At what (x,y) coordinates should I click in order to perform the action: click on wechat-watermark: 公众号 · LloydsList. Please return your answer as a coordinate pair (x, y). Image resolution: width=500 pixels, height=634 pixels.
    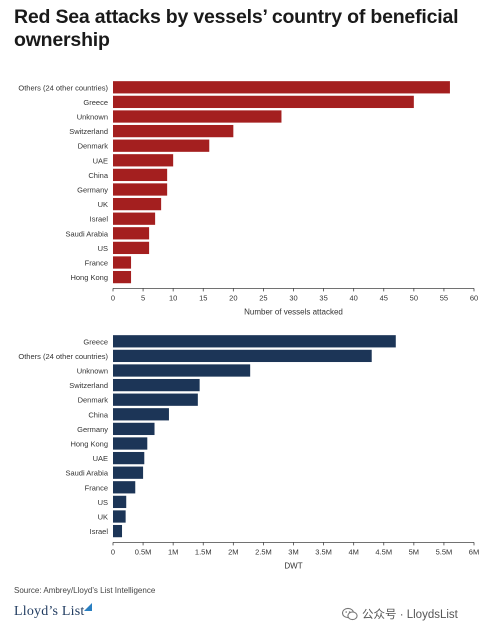
    Looking at the image, I should click on (400, 614).